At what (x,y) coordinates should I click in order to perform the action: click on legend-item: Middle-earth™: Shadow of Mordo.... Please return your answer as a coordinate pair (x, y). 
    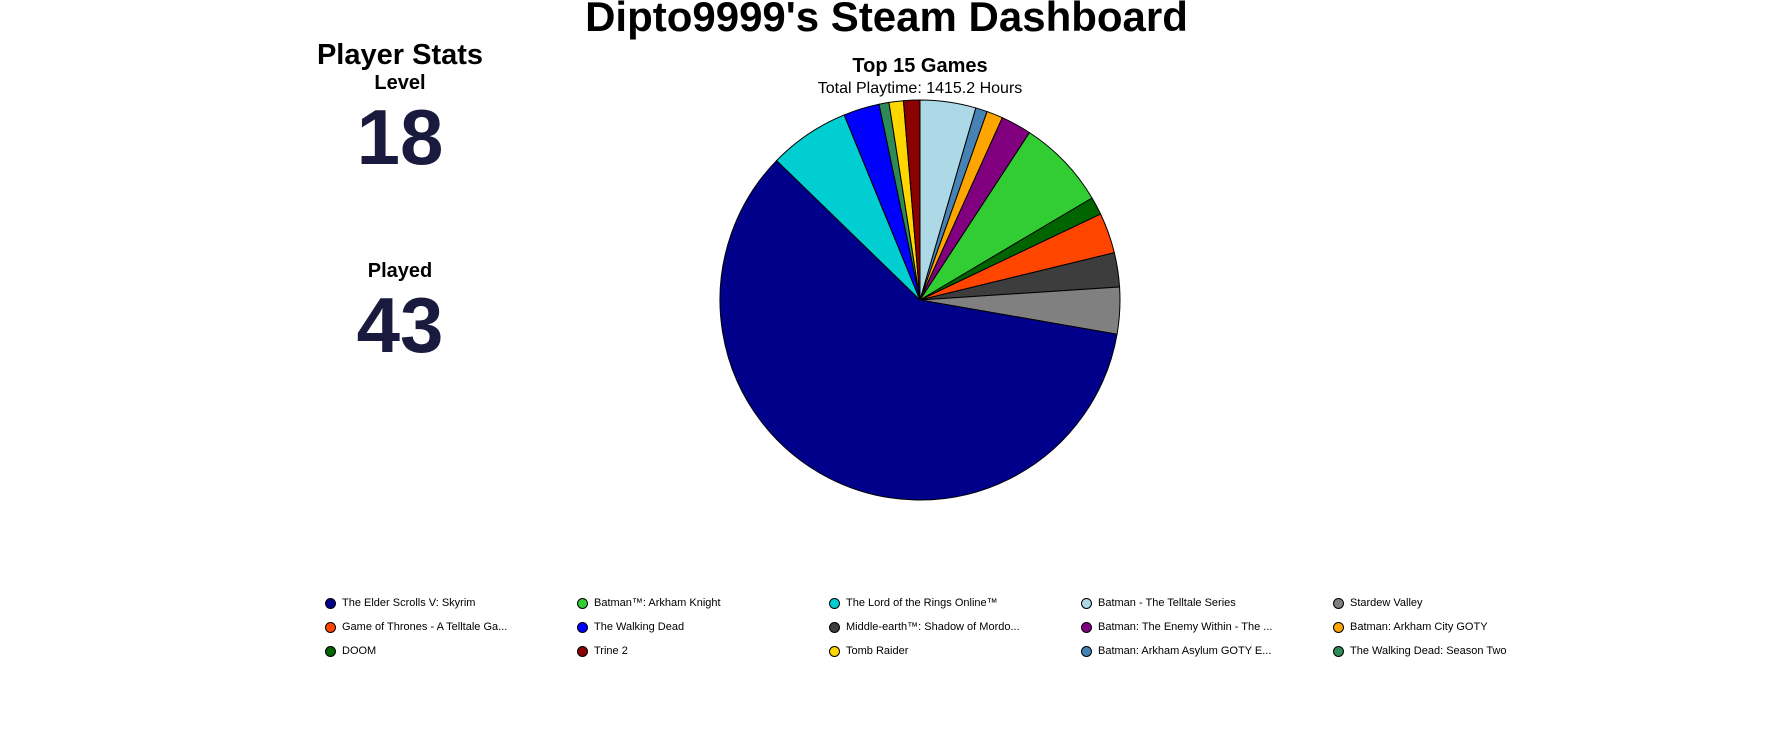
    Looking at the image, I should click on (924, 627).